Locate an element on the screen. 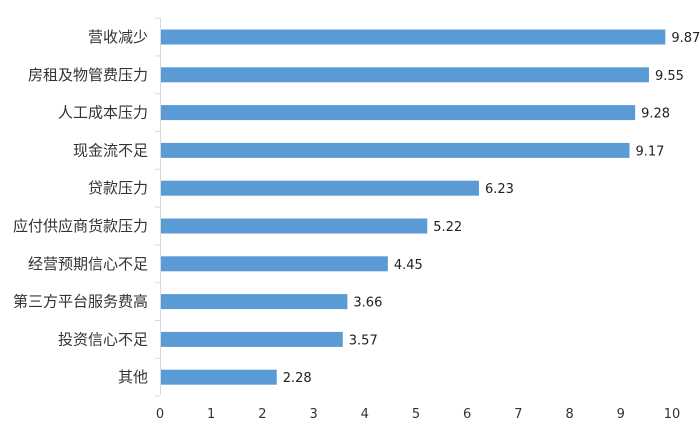  category-label: 经营预期信心不足 is located at coordinates (88, 264).